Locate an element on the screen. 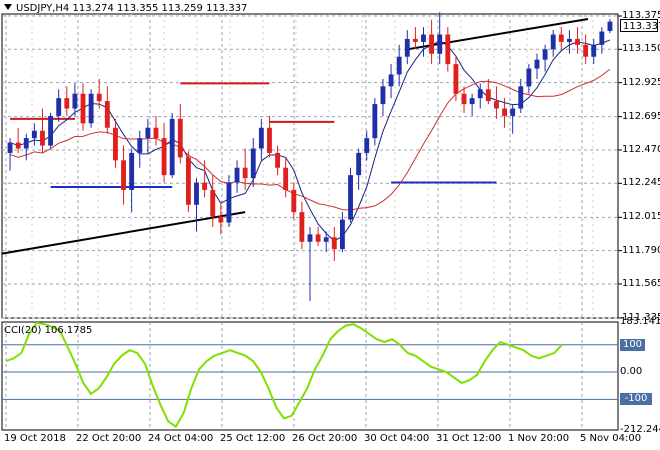 This screenshot has height=450, width=660. lower-trendline is located at coordinates (123, 233).